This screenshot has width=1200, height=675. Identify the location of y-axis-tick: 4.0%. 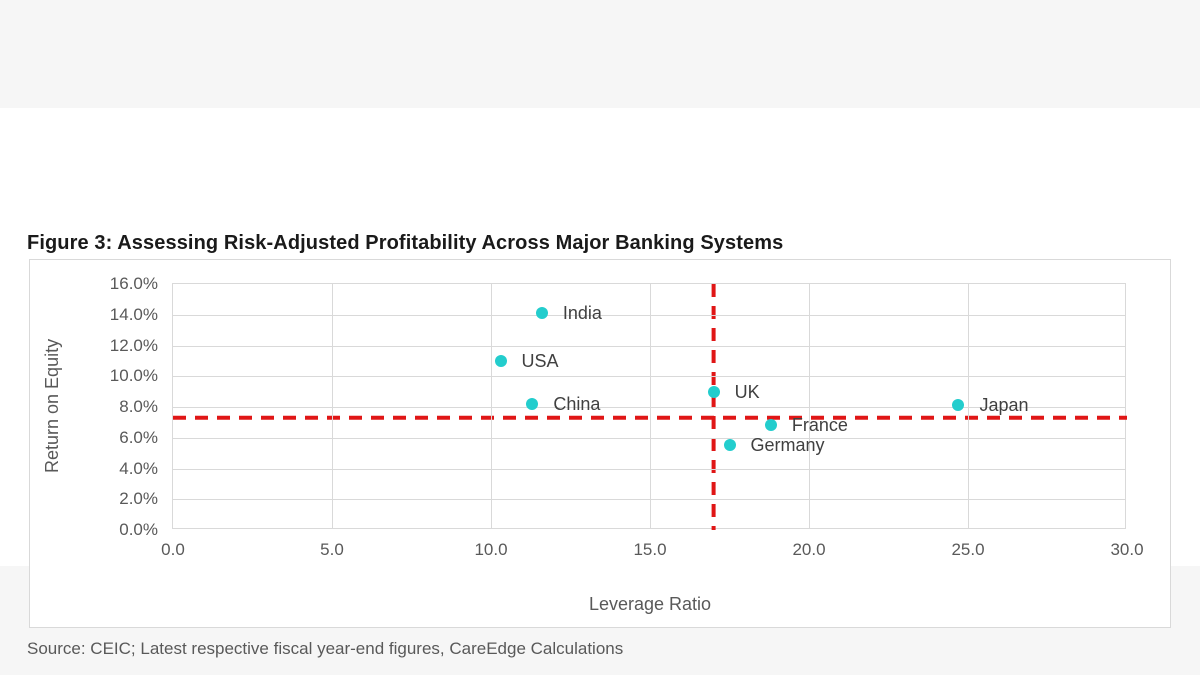
(138, 468).